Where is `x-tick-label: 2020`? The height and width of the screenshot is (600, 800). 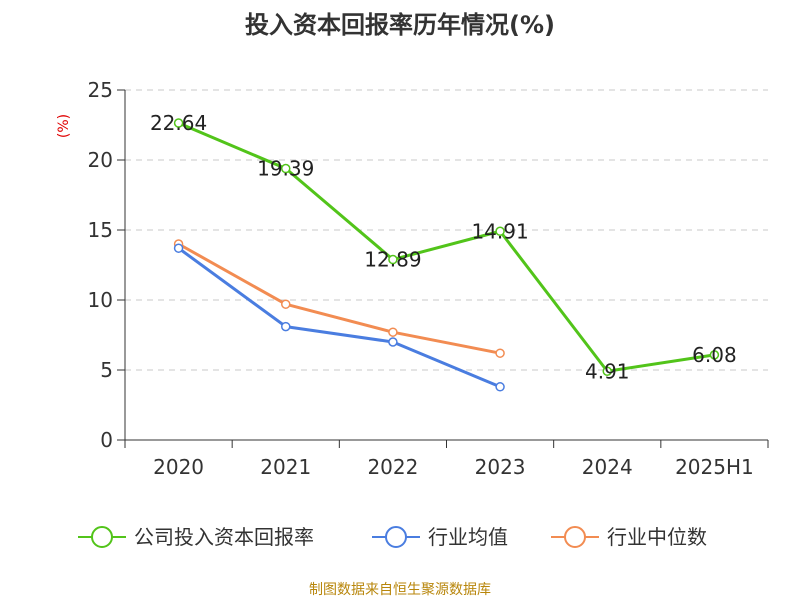
x-tick-label: 2020 is located at coordinates (178, 467).